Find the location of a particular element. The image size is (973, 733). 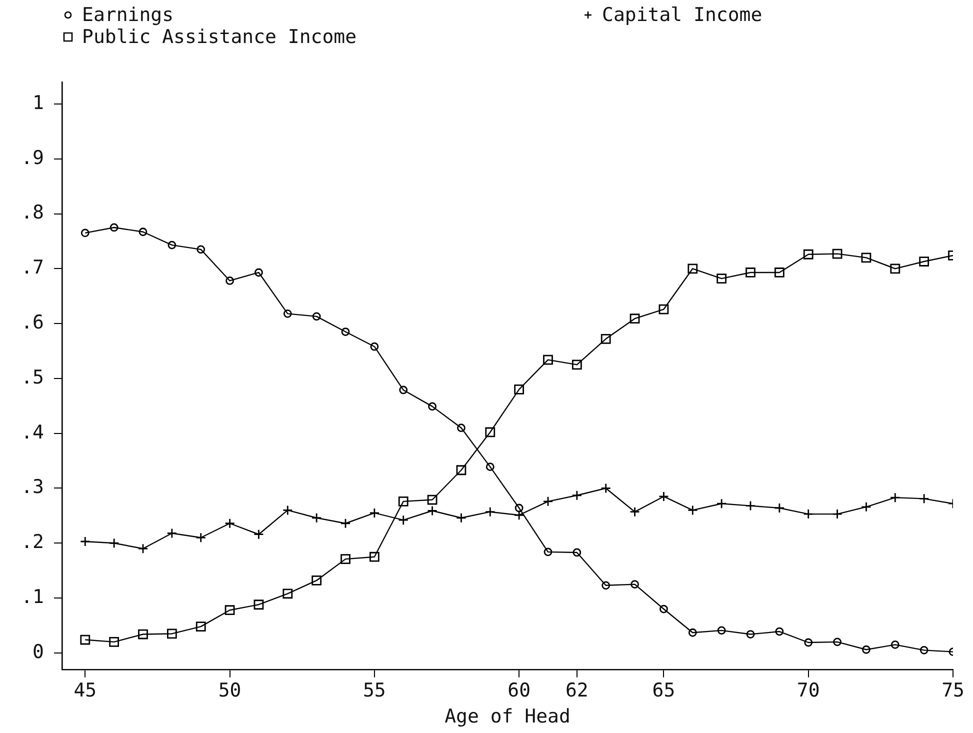

x-tick-label: 65 is located at coordinates (664, 691).